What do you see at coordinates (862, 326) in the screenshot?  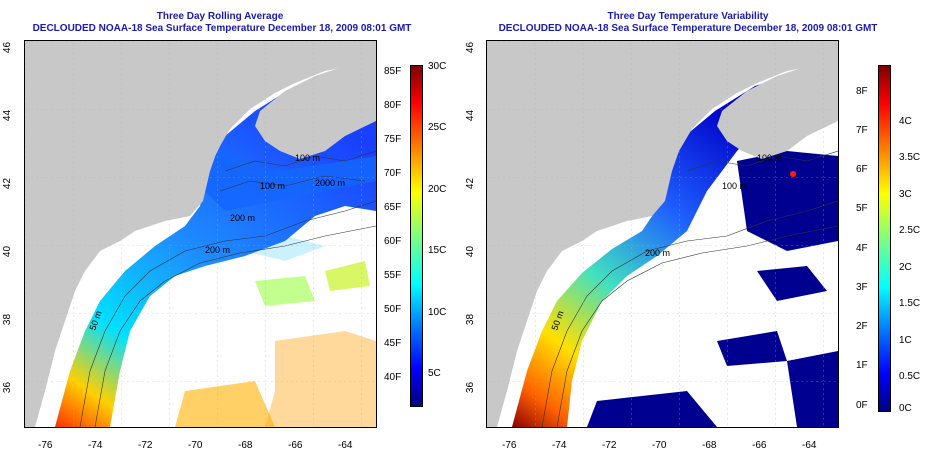 I see `colorbar-label: 2F` at bounding box center [862, 326].